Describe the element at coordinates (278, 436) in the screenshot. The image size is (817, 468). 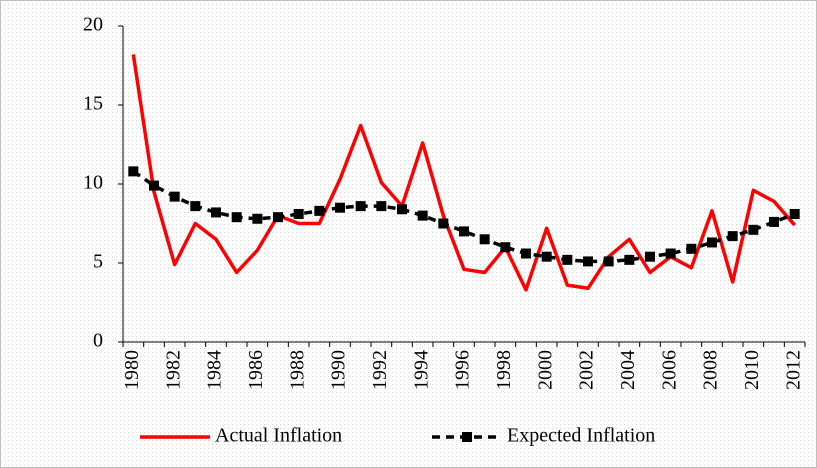
I see `legend-label: Actual Inflation` at that location.